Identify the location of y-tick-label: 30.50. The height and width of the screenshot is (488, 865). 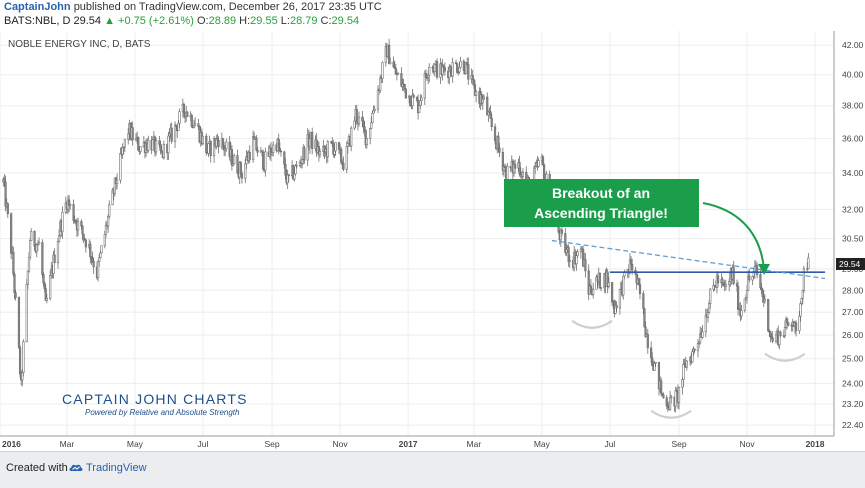
(853, 239).